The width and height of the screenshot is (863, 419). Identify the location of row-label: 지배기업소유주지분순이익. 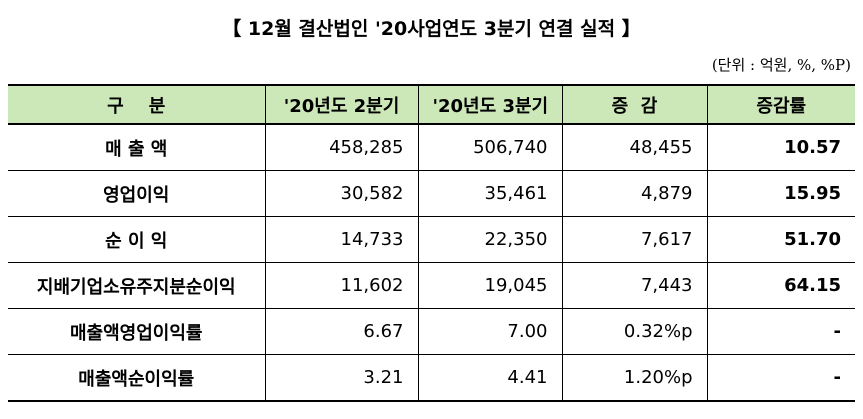
(136, 285).